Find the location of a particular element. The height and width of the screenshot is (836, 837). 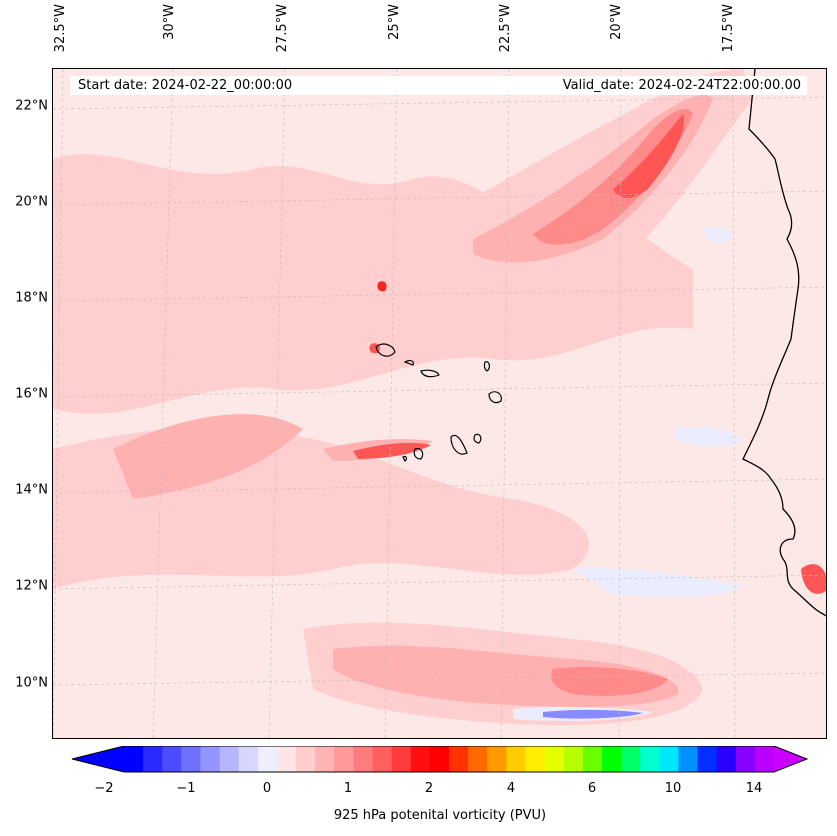

colorbar-tick-label: 10 is located at coordinates (673, 788).